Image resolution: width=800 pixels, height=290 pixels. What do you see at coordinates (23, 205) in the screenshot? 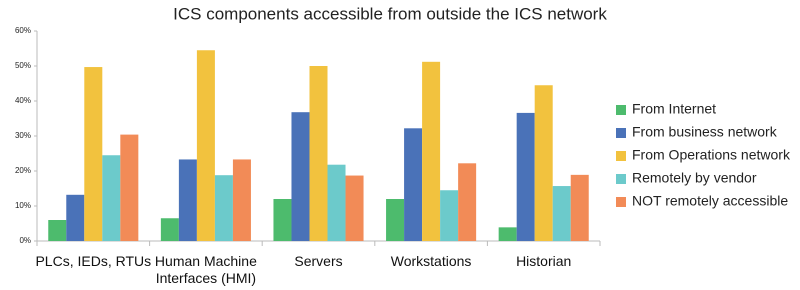
I see `y-tick-label: 10%` at bounding box center [23, 205].